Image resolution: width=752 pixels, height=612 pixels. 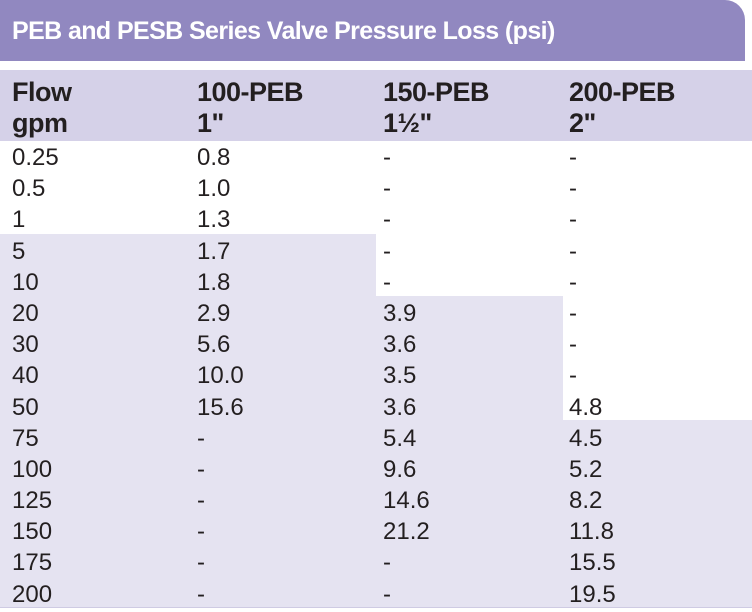 What do you see at coordinates (32, 532) in the screenshot?
I see `cell-flow: 150` at bounding box center [32, 532].